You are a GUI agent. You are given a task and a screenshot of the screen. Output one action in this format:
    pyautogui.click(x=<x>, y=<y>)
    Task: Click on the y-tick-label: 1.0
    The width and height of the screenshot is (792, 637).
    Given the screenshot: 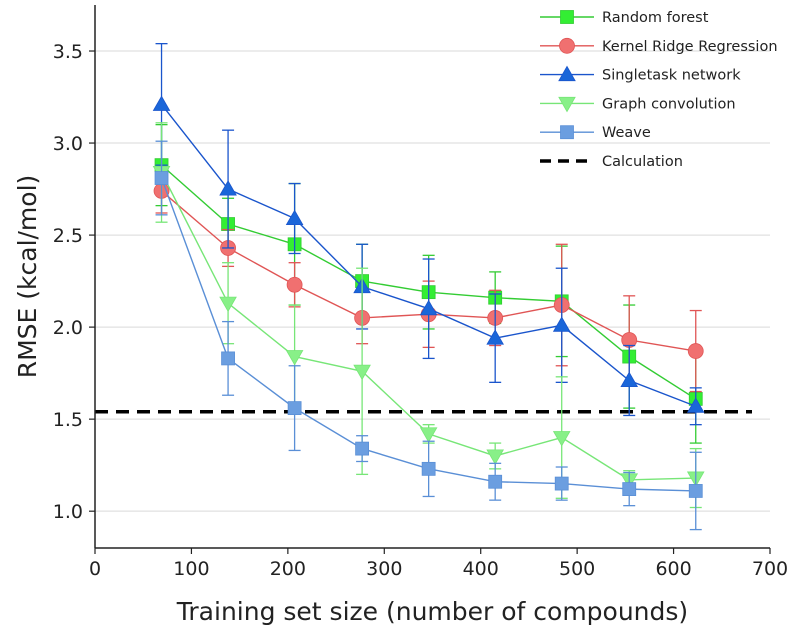 What is the action you would take?
    pyautogui.click(x=68, y=512)
    